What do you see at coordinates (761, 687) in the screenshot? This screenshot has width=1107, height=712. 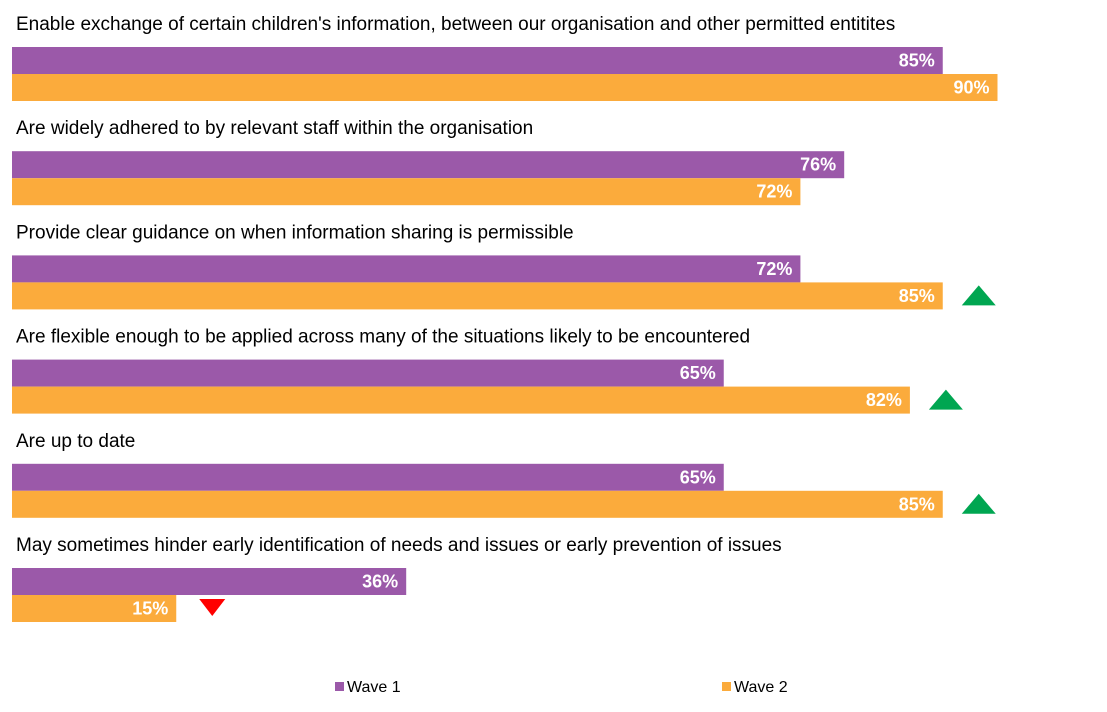 I see `legend-entry: Wave 2` at bounding box center [761, 687].